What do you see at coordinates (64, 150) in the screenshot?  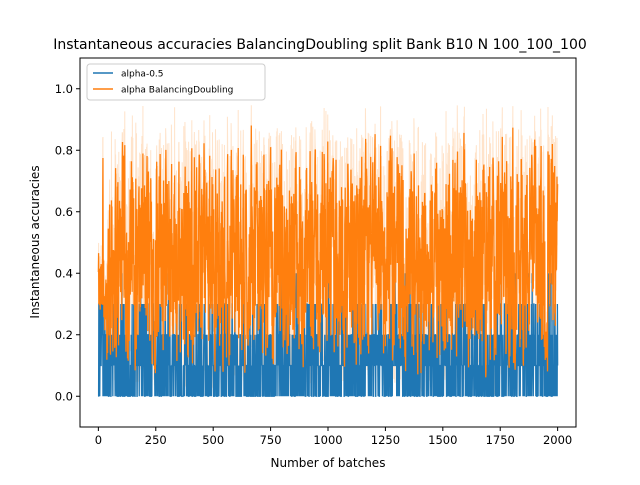 I see `y-tick-label: 0.8` at bounding box center [64, 150].